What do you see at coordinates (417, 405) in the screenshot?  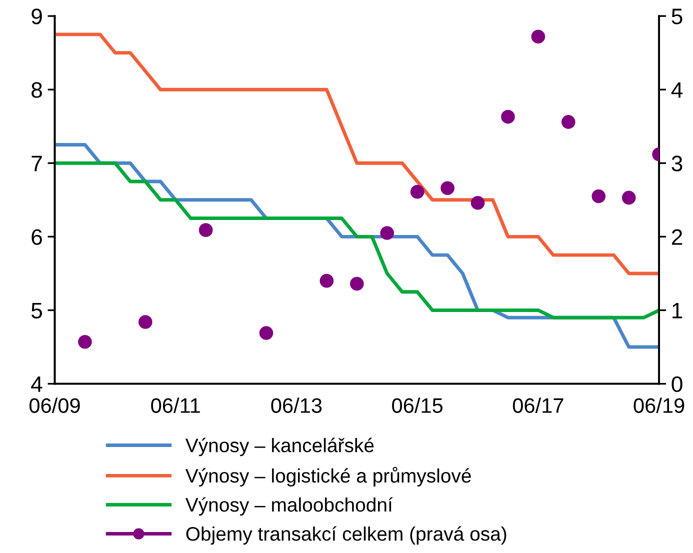 I see `x-tick-label: 06/15` at bounding box center [417, 405].